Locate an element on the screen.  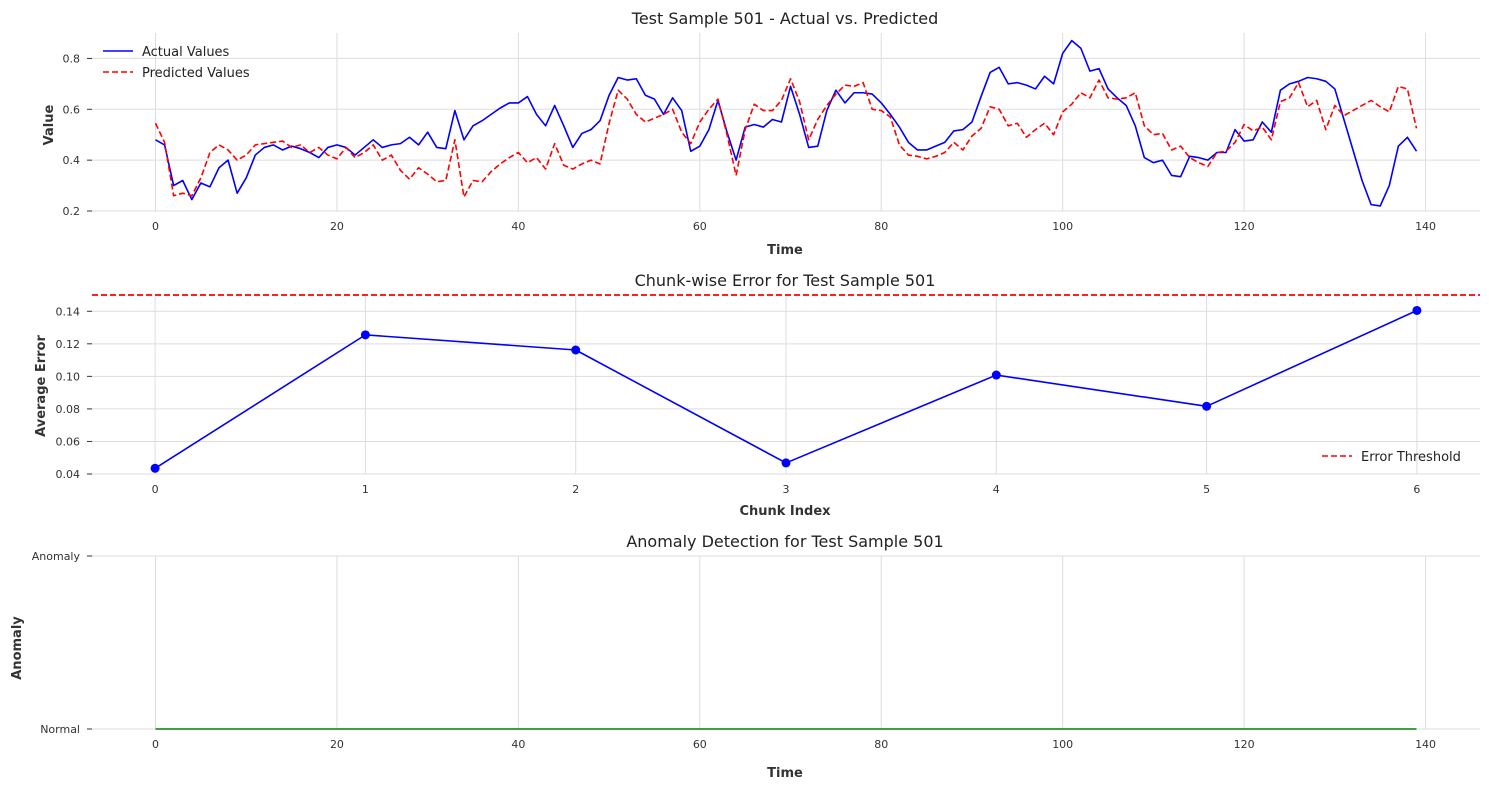
y-tick-label: 0.2 is located at coordinates (72, 211).